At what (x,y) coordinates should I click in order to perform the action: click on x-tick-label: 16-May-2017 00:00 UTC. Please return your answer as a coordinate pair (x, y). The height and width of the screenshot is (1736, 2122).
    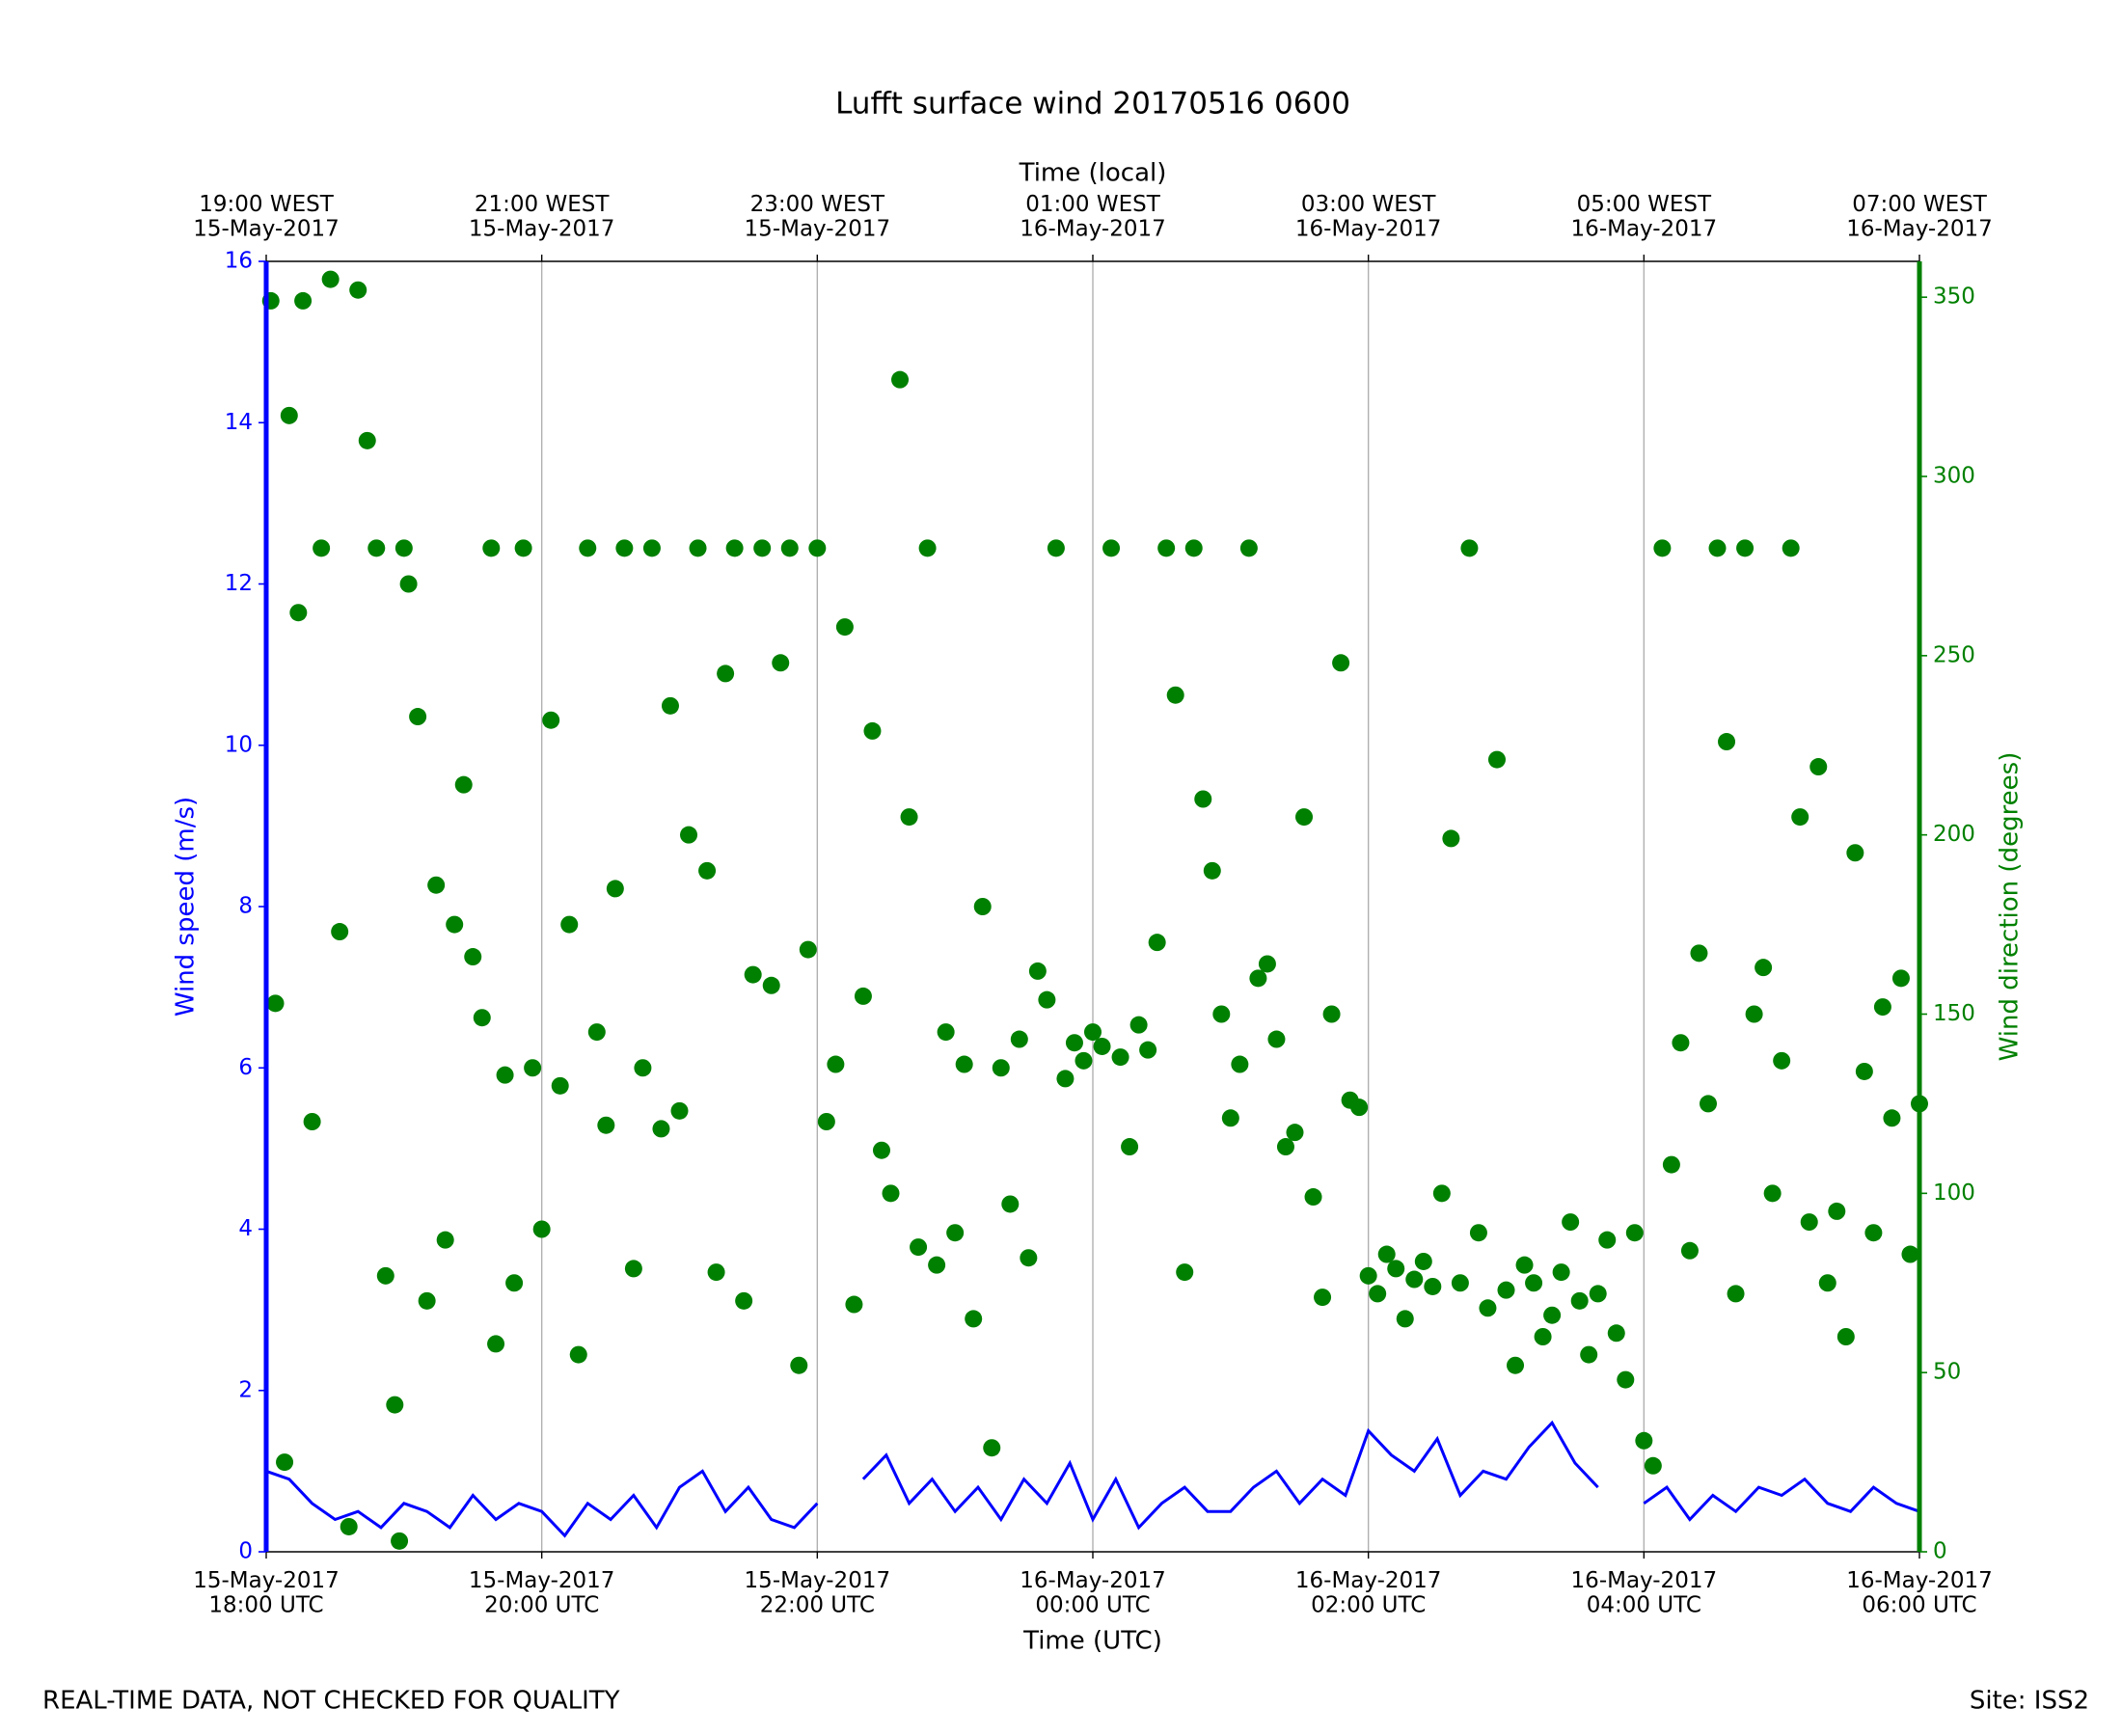
    Looking at the image, I should click on (1093, 1592).